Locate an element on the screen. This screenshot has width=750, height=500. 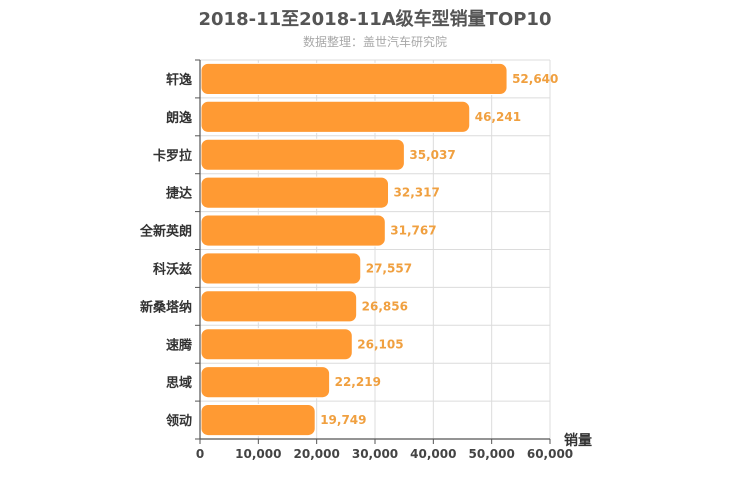
category-label: 卡罗拉 is located at coordinates (172, 156).